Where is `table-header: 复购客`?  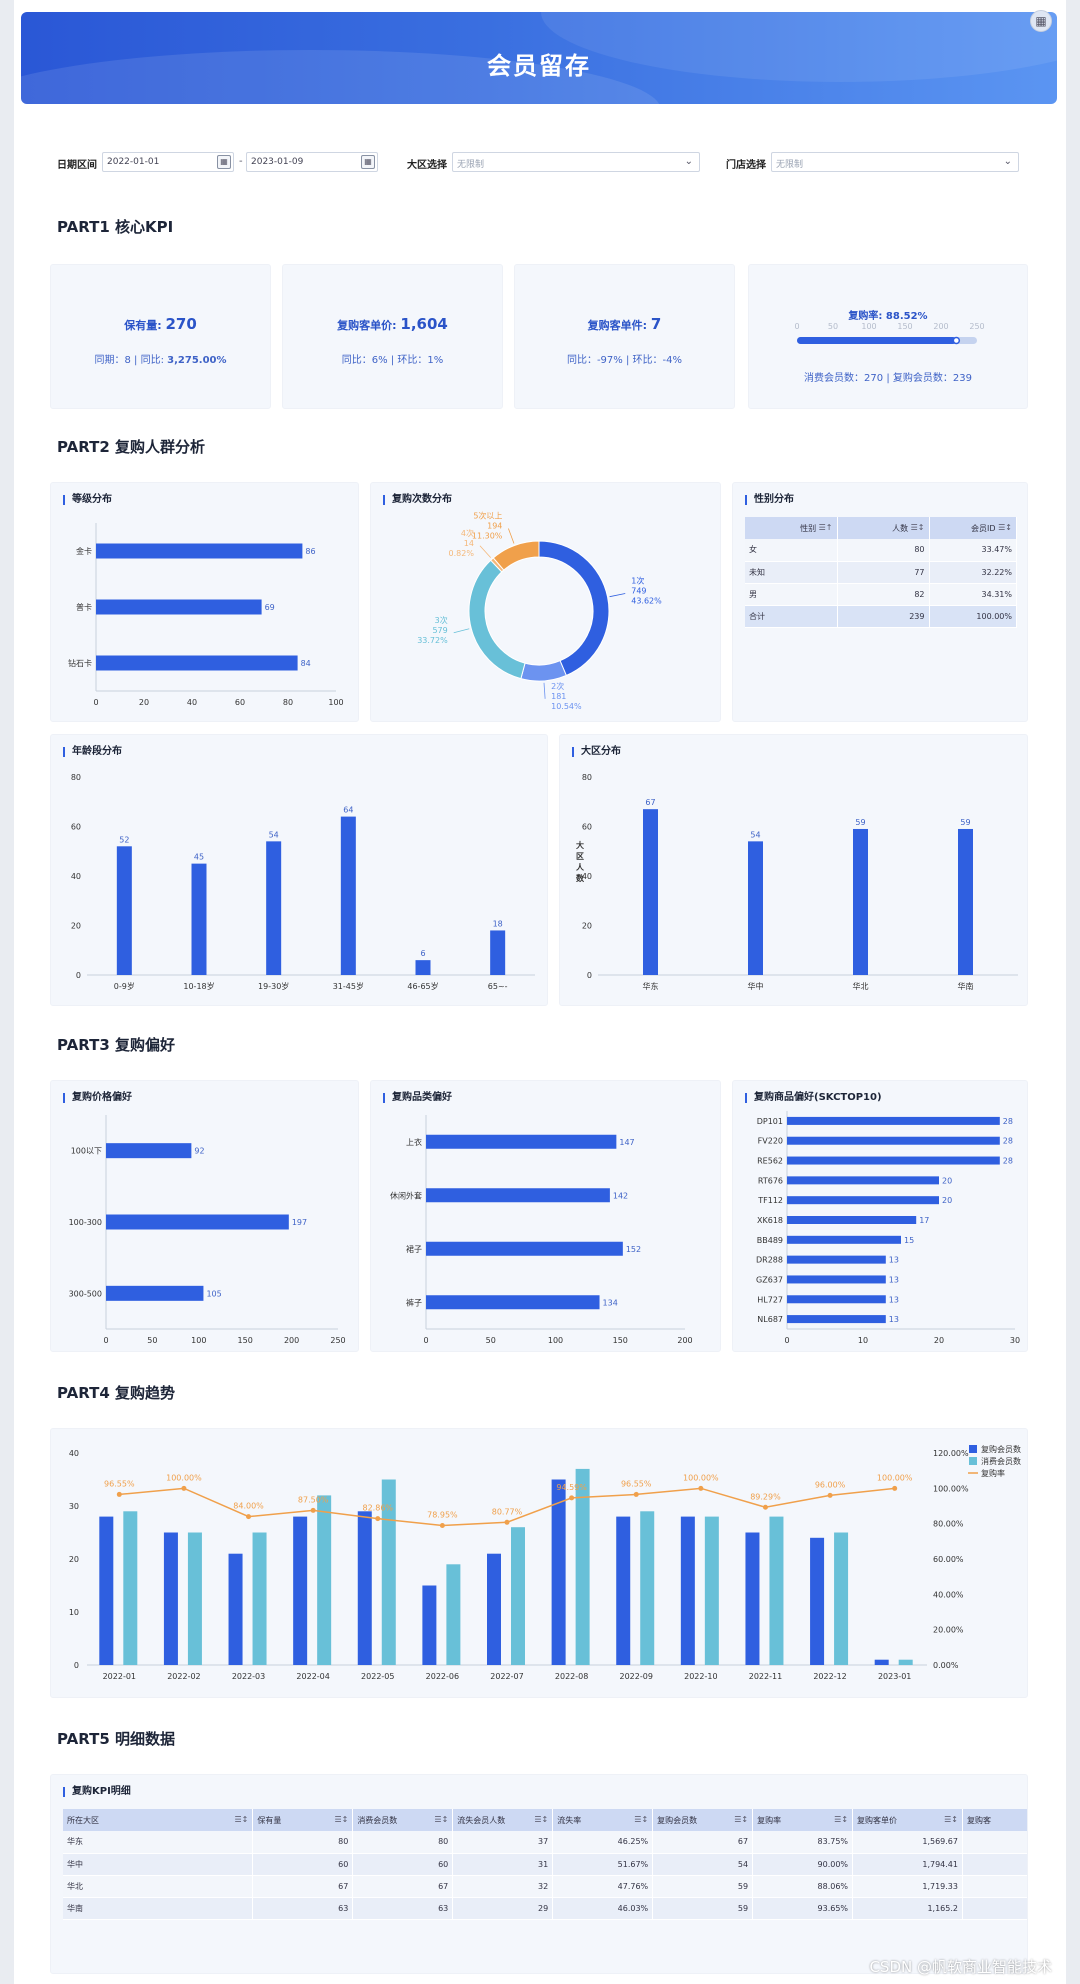 table-header: 复购客 is located at coordinates (994, 1820).